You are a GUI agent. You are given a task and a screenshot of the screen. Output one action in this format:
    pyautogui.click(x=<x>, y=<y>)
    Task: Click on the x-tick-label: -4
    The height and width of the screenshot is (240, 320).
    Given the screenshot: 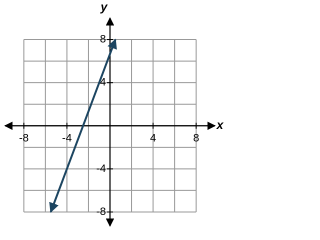 What is the action you would take?
    pyautogui.click(x=67, y=139)
    